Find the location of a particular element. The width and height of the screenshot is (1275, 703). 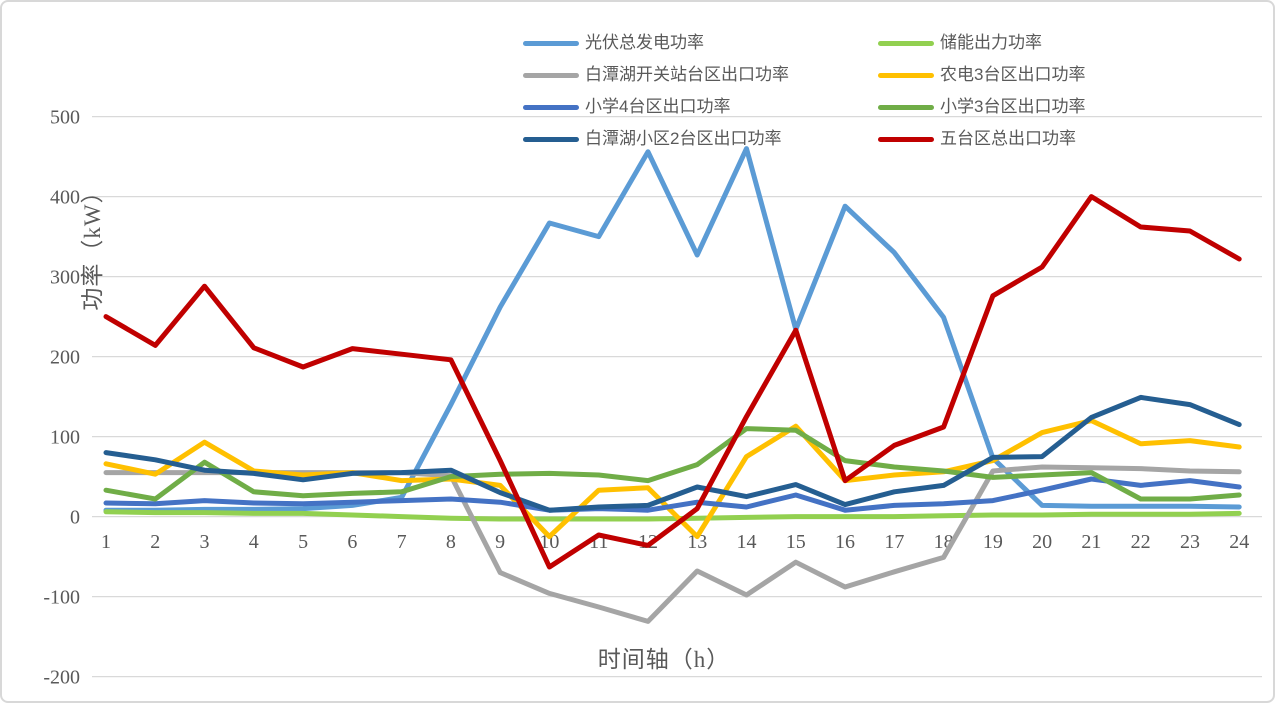

x-tick-label: 13 is located at coordinates (697, 542).